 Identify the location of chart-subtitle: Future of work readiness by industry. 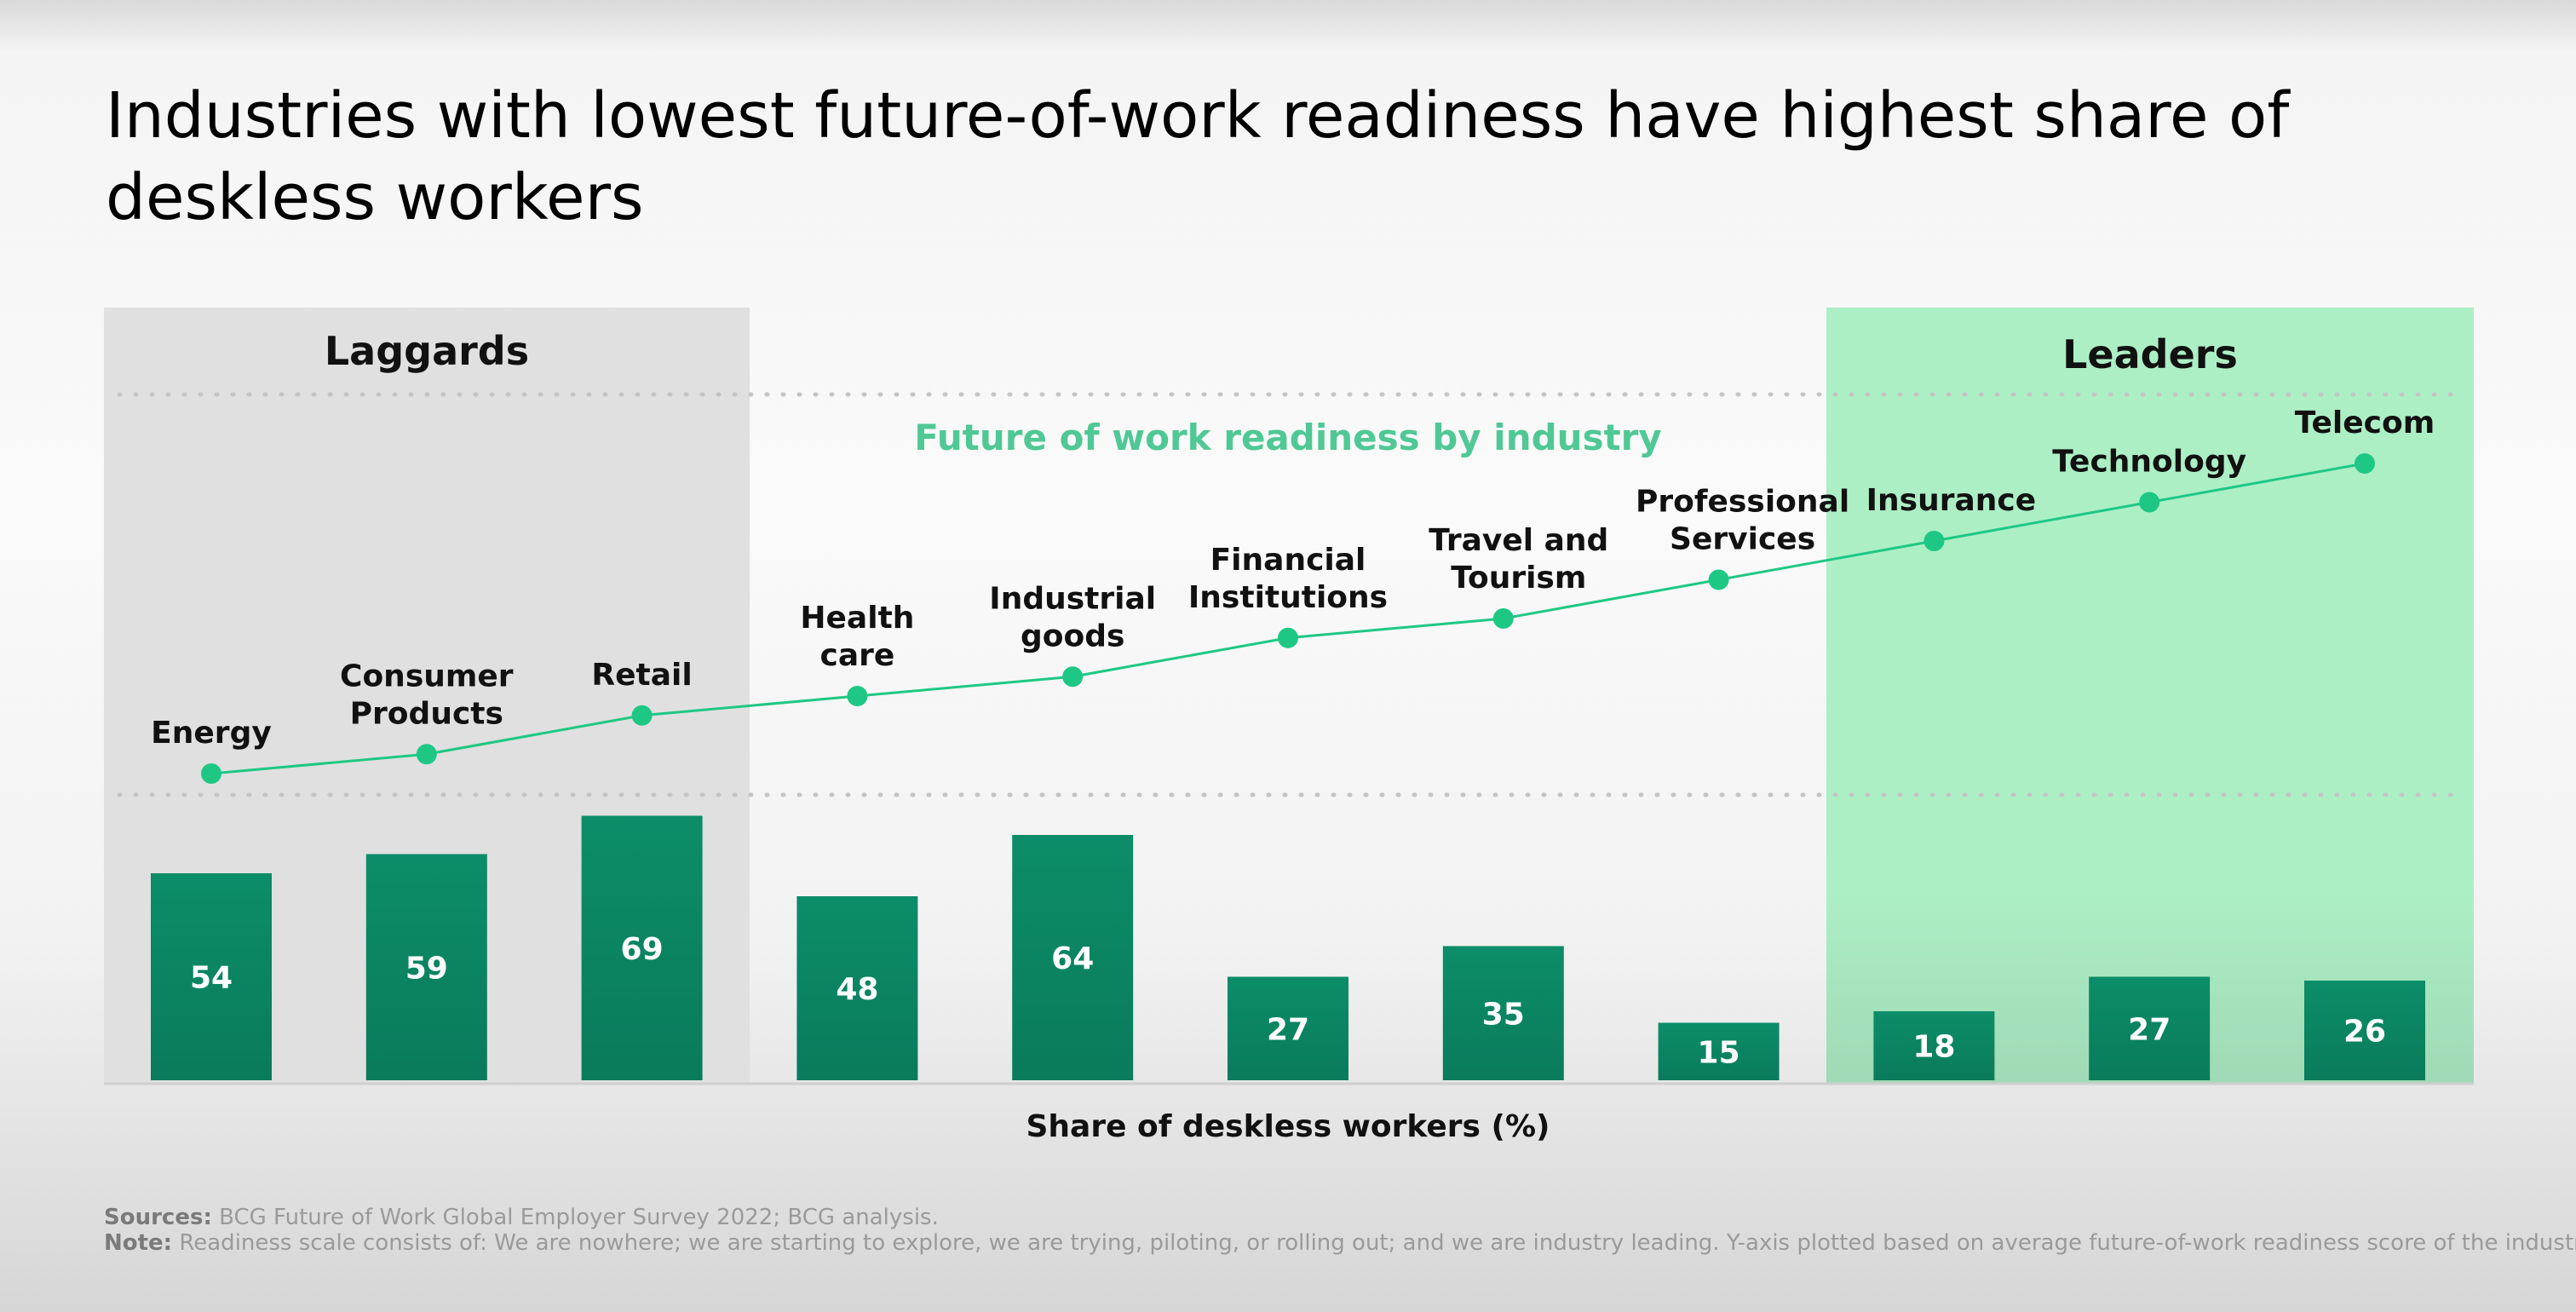
(1287, 437).